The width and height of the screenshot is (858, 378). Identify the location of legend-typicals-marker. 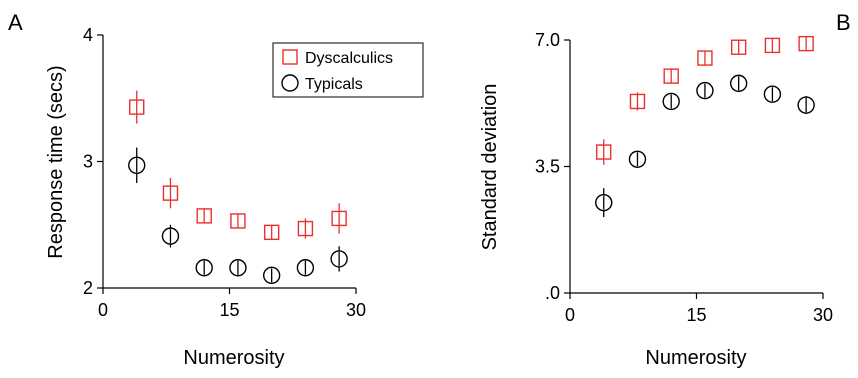
(290, 83).